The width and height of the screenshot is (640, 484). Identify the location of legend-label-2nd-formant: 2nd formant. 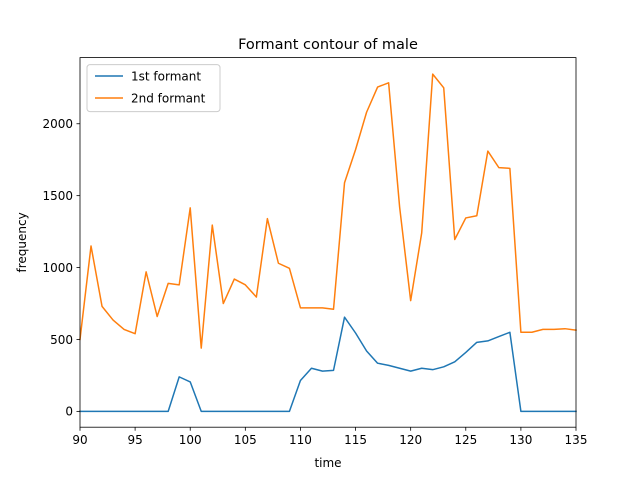
(168, 99).